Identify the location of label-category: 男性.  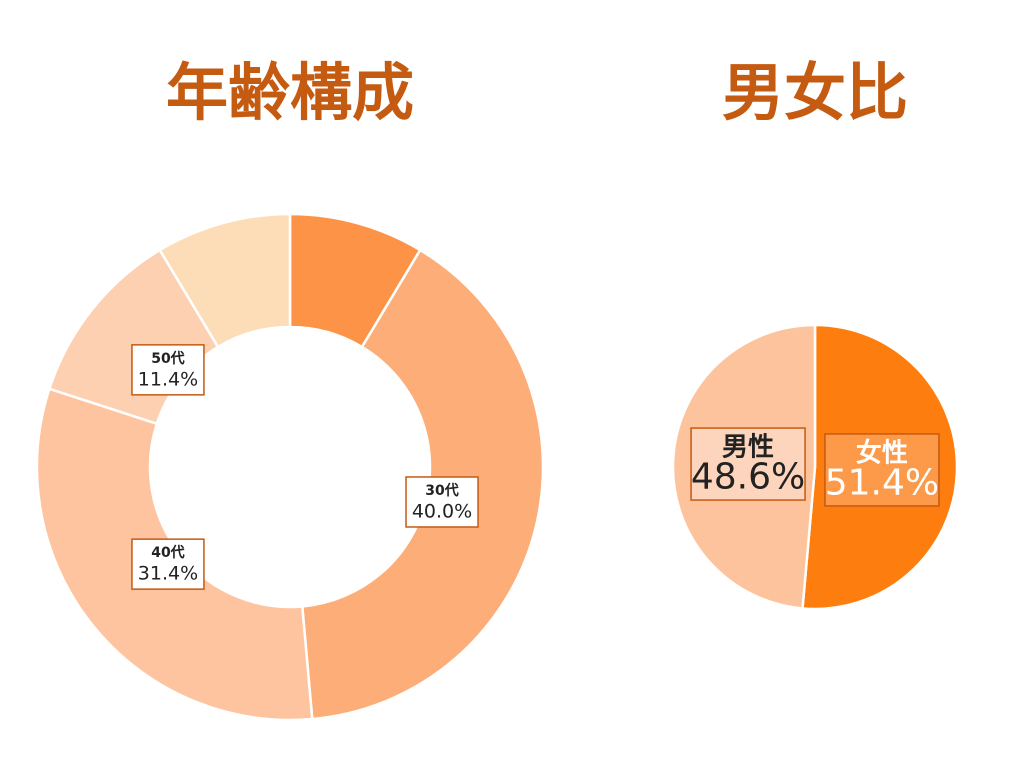
(748, 448).